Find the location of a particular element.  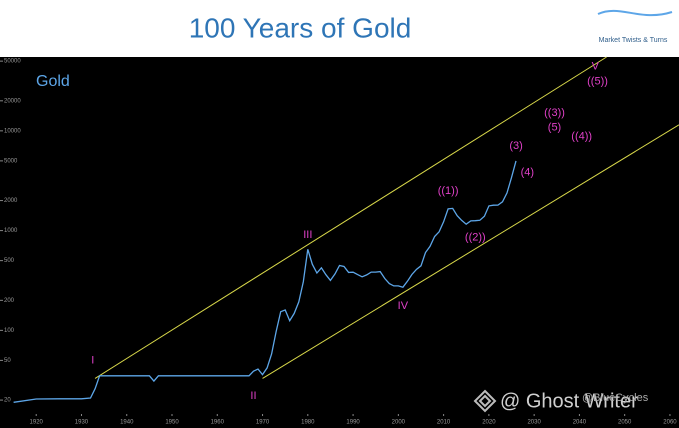

header is located at coordinates (339, 28).